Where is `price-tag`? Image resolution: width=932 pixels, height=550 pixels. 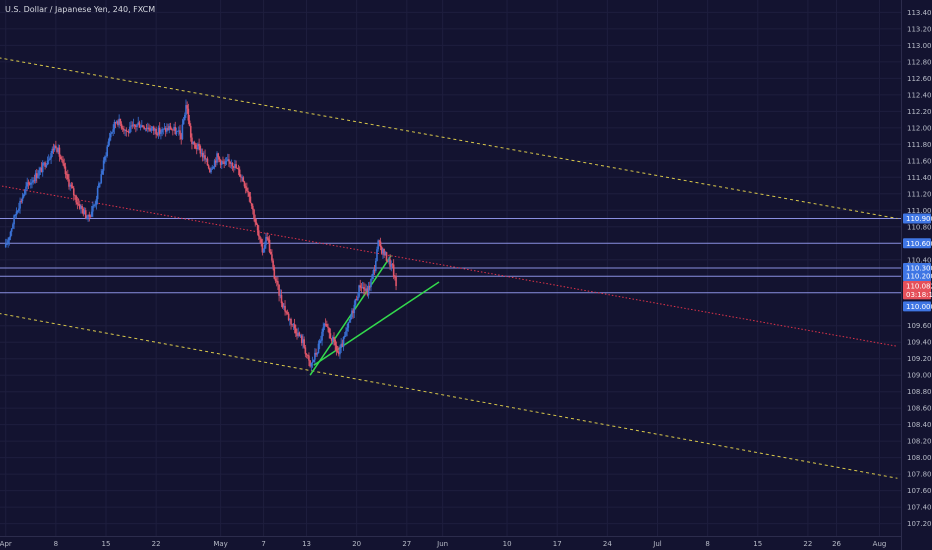 price-tag is located at coordinates (917, 306).